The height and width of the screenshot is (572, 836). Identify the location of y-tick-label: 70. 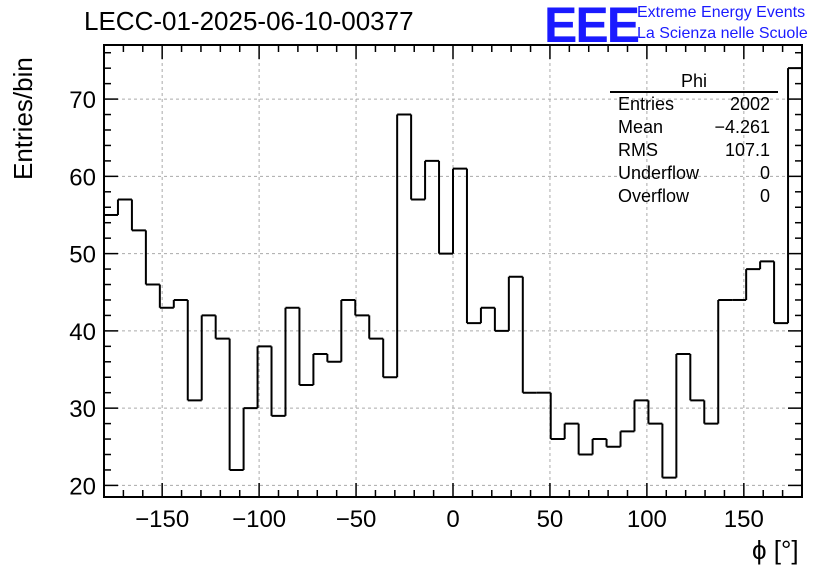
(82, 100).